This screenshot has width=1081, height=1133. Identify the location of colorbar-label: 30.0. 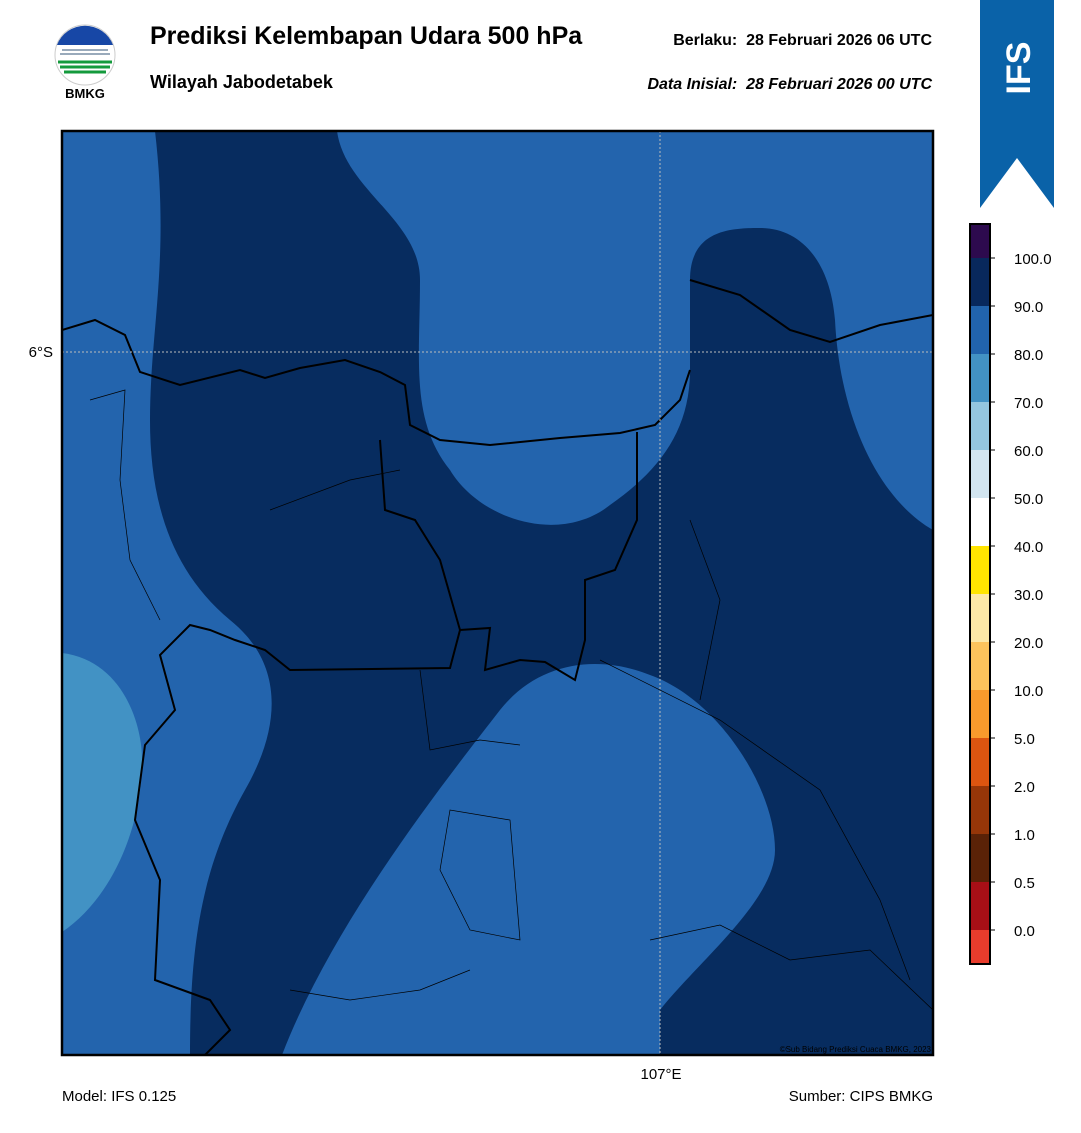
(1028, 595).